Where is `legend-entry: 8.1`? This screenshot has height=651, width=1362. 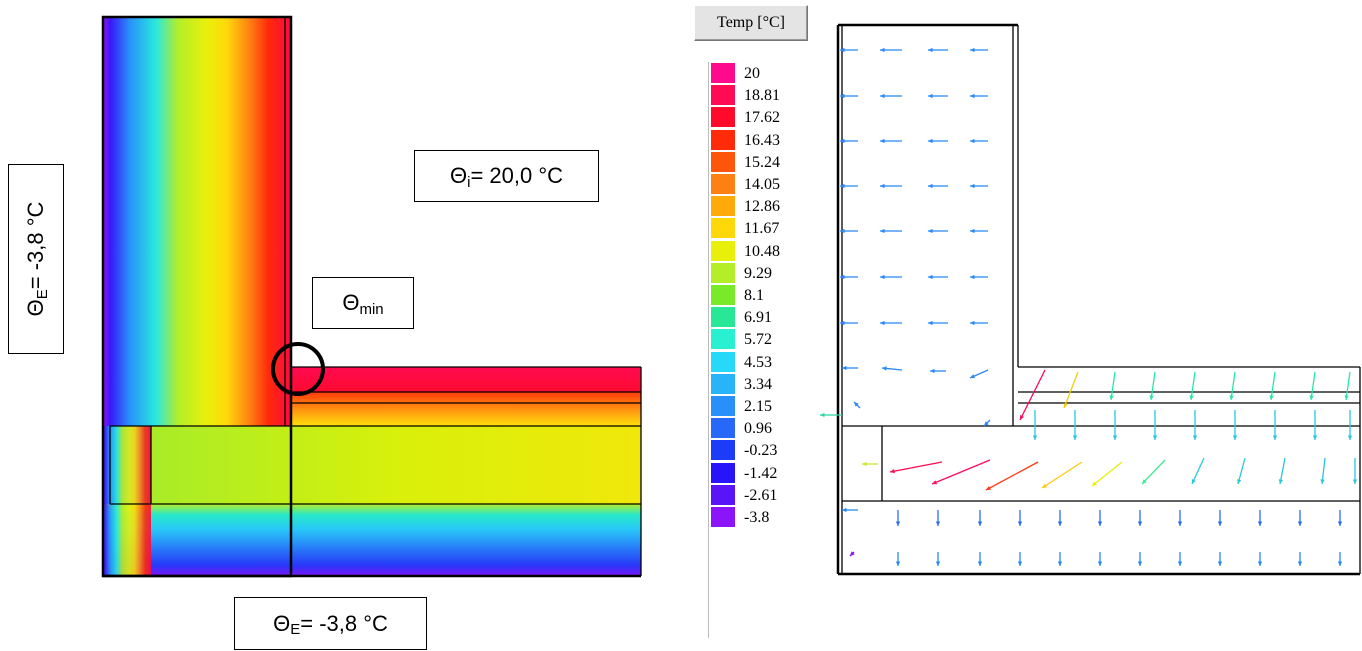
legend-entry: 8.1 is located at coordinates (761, 295).